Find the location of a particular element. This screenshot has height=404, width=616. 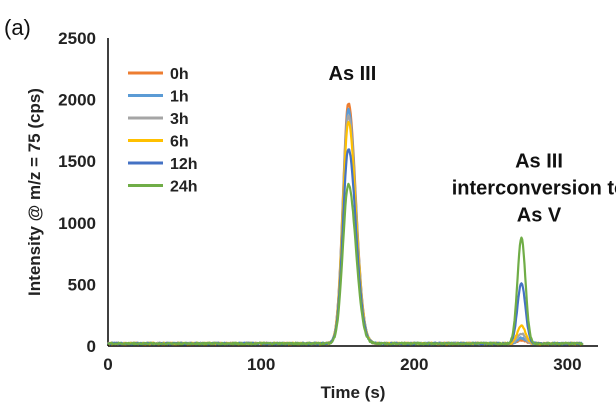

legend-label-6h: 6h is located at coordinates (179, 142).